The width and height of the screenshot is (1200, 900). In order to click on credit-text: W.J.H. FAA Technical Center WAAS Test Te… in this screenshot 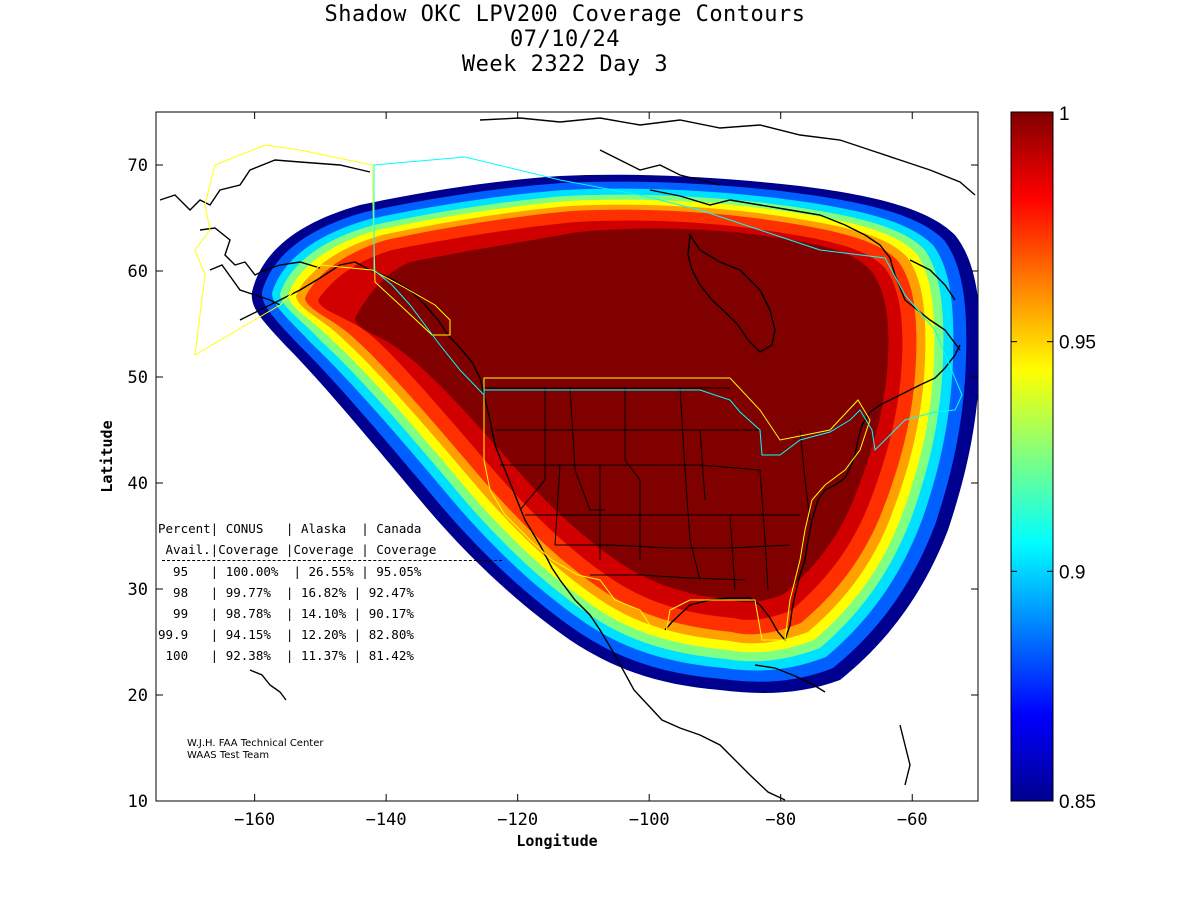, I will do `click(255, 750)`.